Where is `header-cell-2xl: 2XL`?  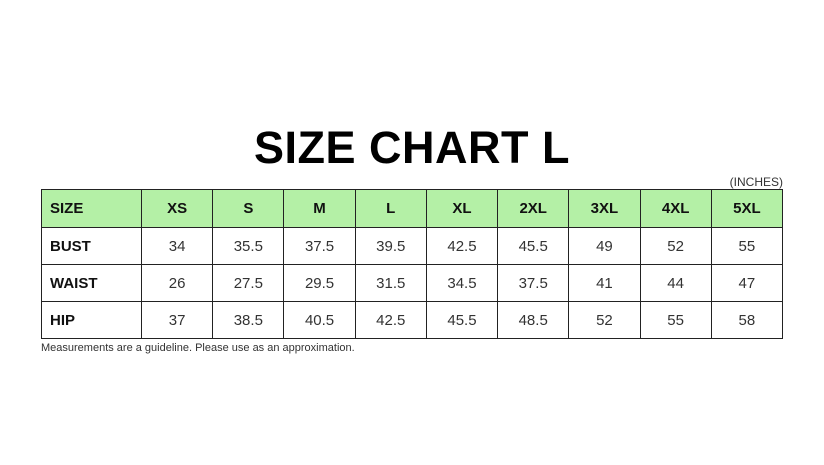
header-cell-2xl: 2XL is located at coordinates (533, 208).